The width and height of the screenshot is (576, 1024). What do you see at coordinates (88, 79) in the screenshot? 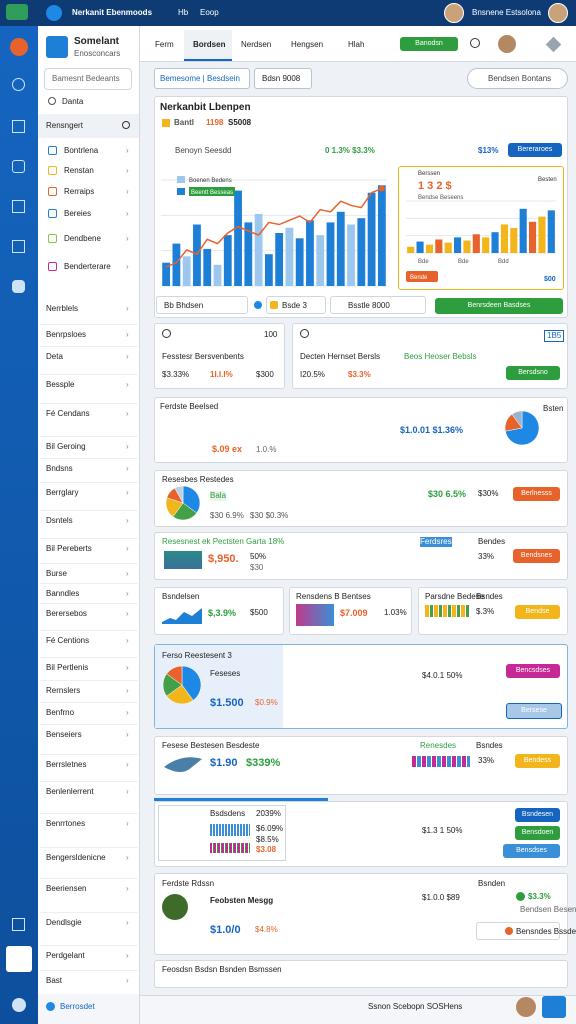
I see `sidebar-search` at bounding box center [88, 79].